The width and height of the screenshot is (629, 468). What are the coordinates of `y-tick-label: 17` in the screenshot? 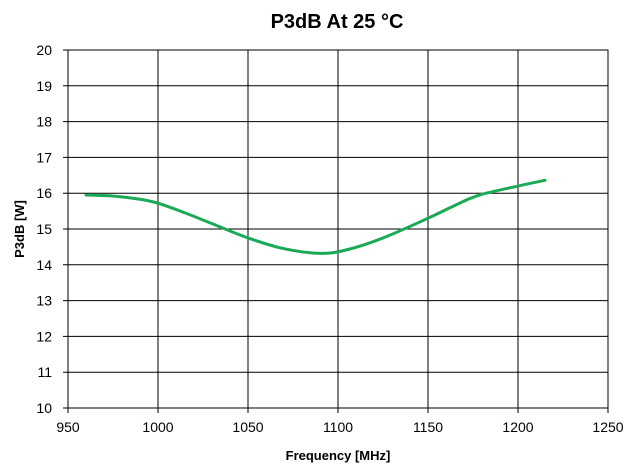 It's located at (44, 157).